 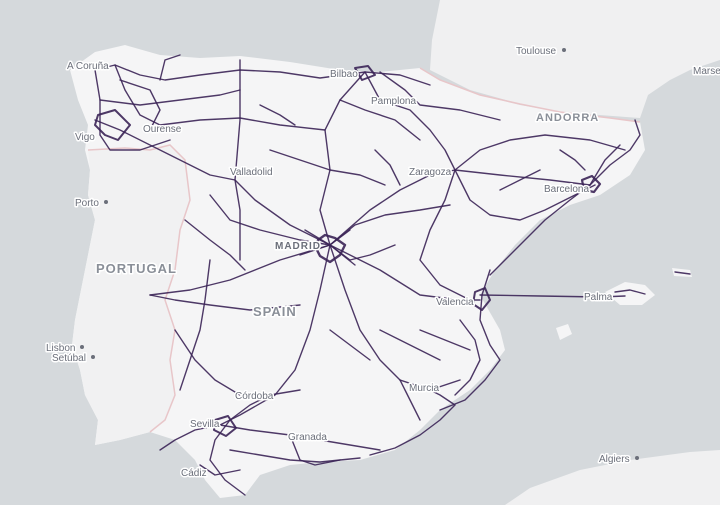 I want to click on country-label-portugal: PORTUGAL, so click(x=136, y=268).